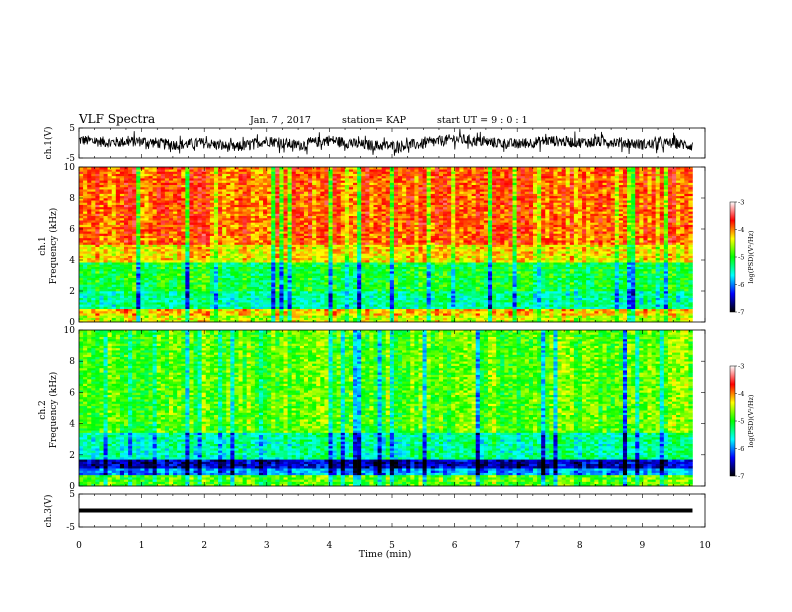 The image size is (792, 612). What do you see at coordinates (385, 554) in the screenshot?
I see `time-axis-label: Time (min)` at bounding box center [385, 554].